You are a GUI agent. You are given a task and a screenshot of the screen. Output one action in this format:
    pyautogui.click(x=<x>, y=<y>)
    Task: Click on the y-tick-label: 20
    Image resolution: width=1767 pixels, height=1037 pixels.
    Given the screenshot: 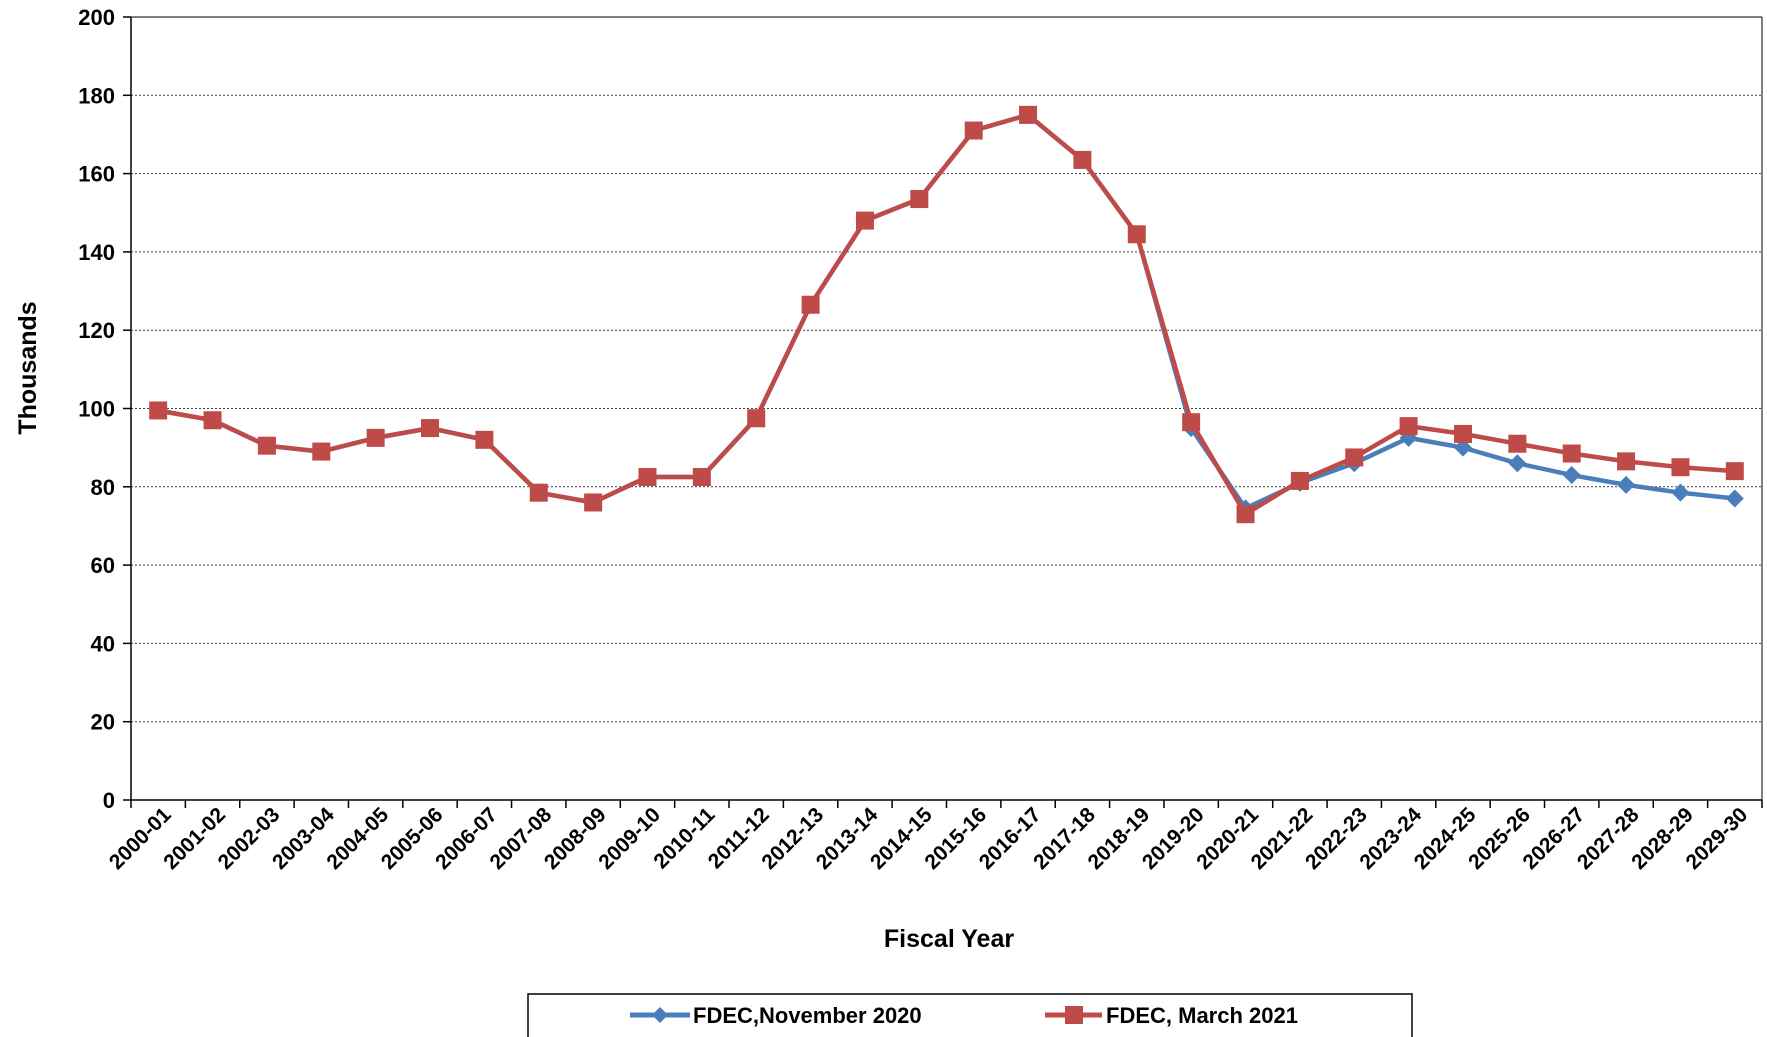 What is the action you would take?
    pyautogui.click(x=103, y=722)
    